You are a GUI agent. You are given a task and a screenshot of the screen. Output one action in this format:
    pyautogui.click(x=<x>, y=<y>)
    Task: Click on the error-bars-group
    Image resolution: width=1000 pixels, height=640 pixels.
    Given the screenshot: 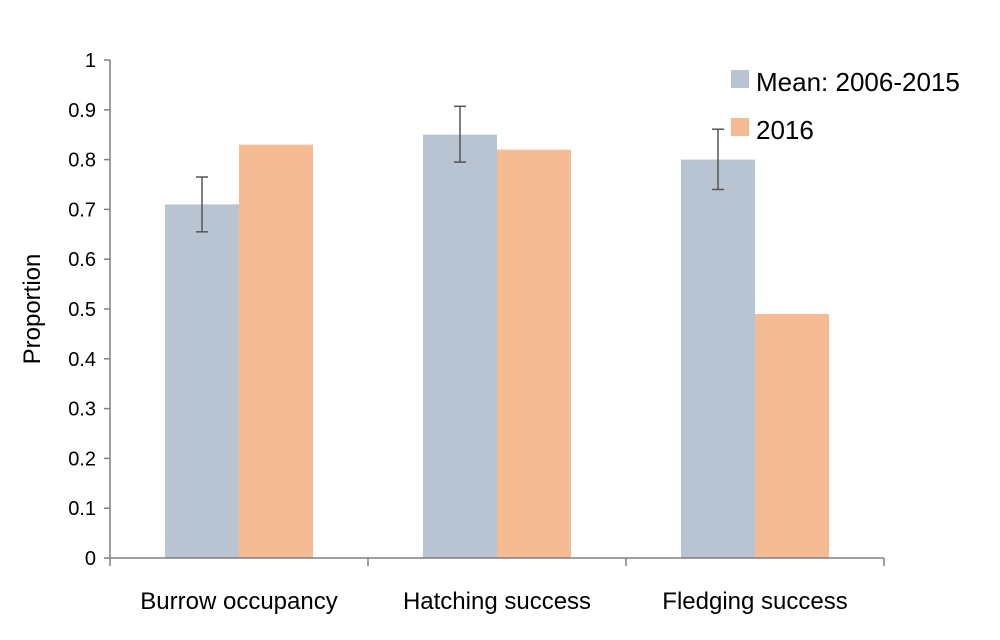 What is the action you would take?
    pyautogui.click(x=460, y=169)
    